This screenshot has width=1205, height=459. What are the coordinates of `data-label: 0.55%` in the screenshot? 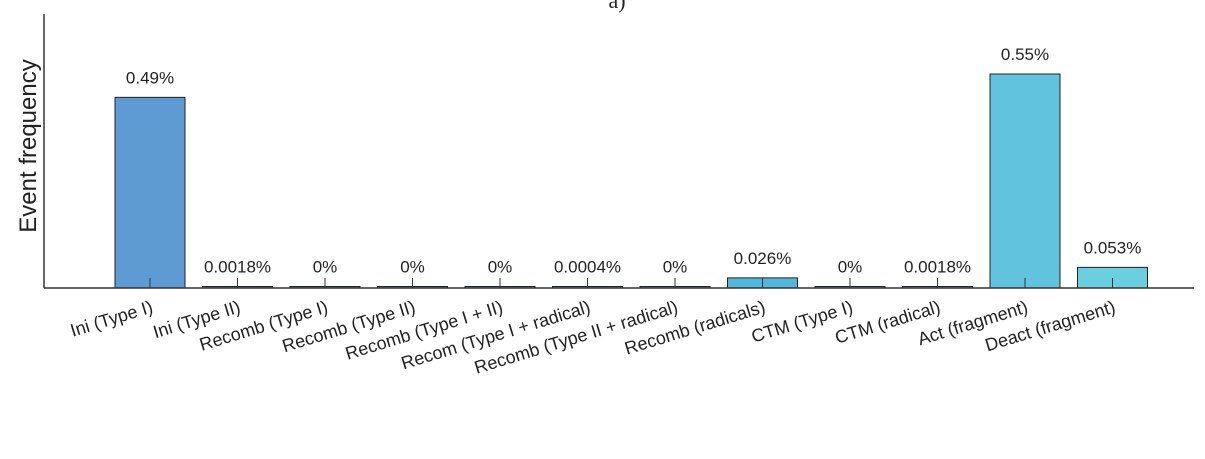 It's located at (1025, 54).